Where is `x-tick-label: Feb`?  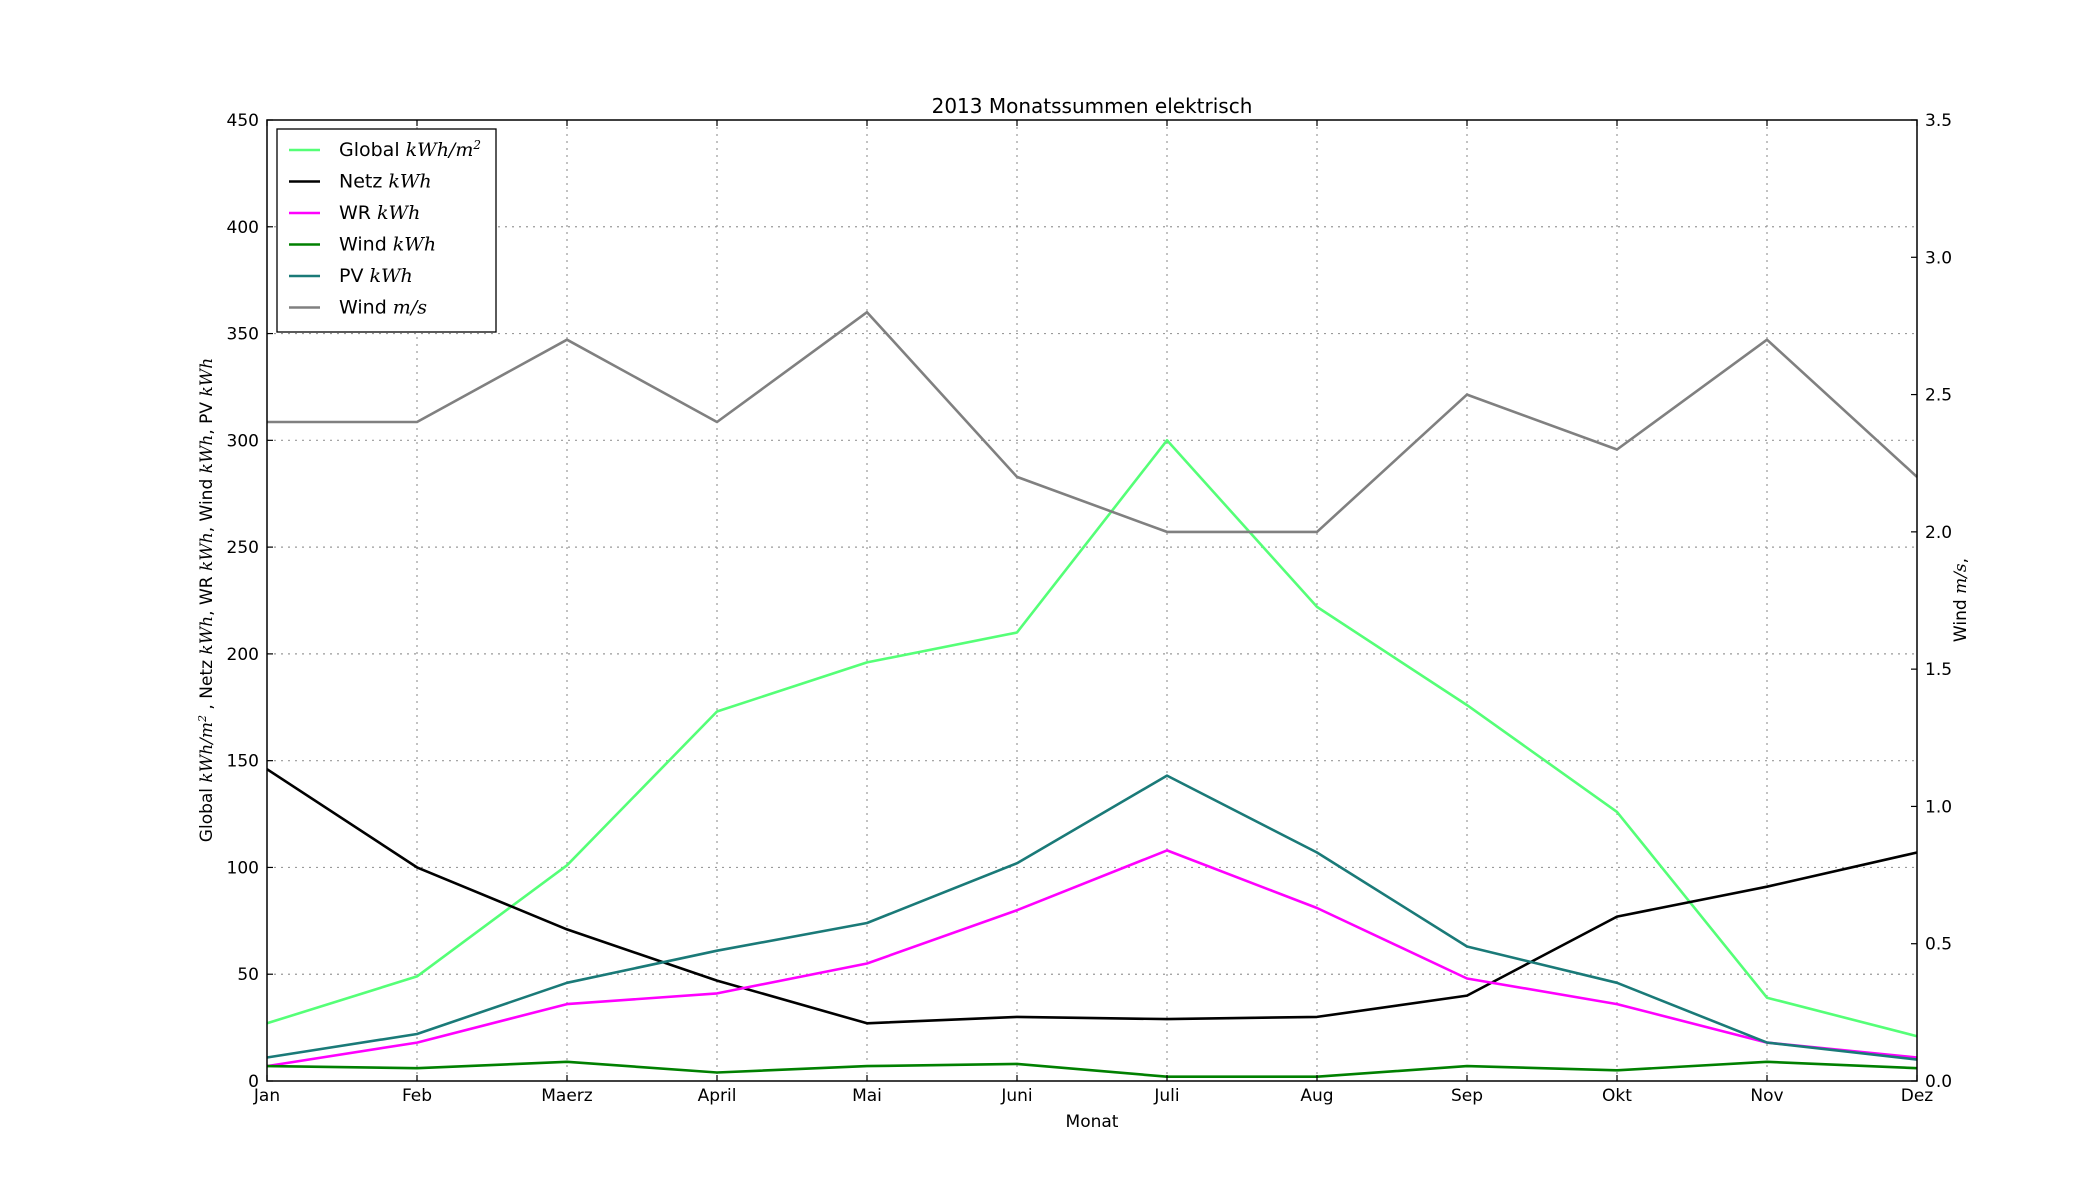
x-tick-label: Feb is located at coordinates (417, 1096).